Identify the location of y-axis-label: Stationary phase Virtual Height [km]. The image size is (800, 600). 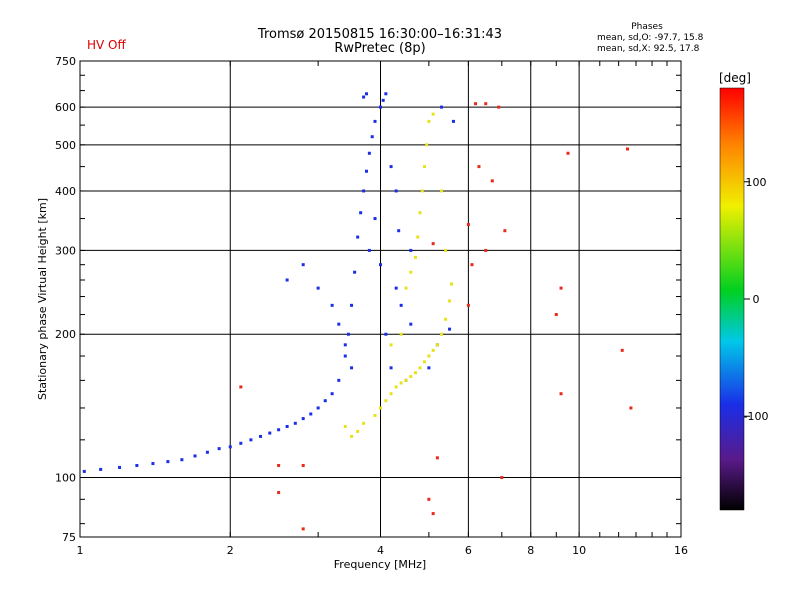
(42, 299).